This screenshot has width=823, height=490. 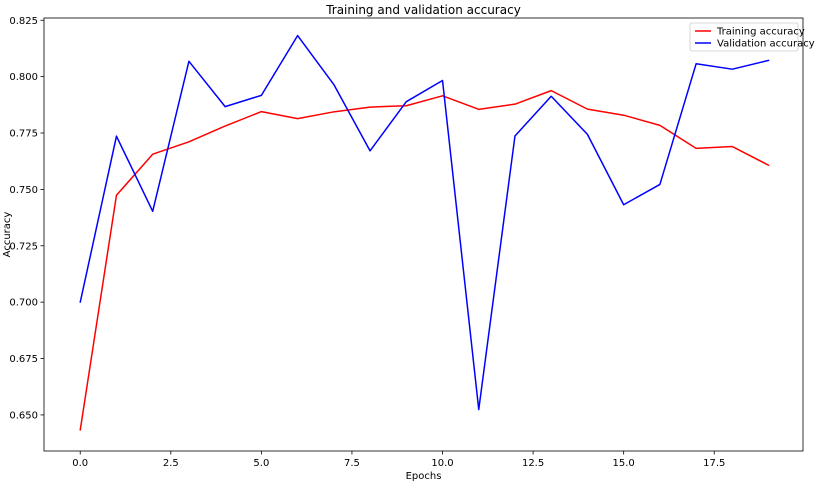 I want to click on y-tick-label: 0.750, so click(x=23, y=190).